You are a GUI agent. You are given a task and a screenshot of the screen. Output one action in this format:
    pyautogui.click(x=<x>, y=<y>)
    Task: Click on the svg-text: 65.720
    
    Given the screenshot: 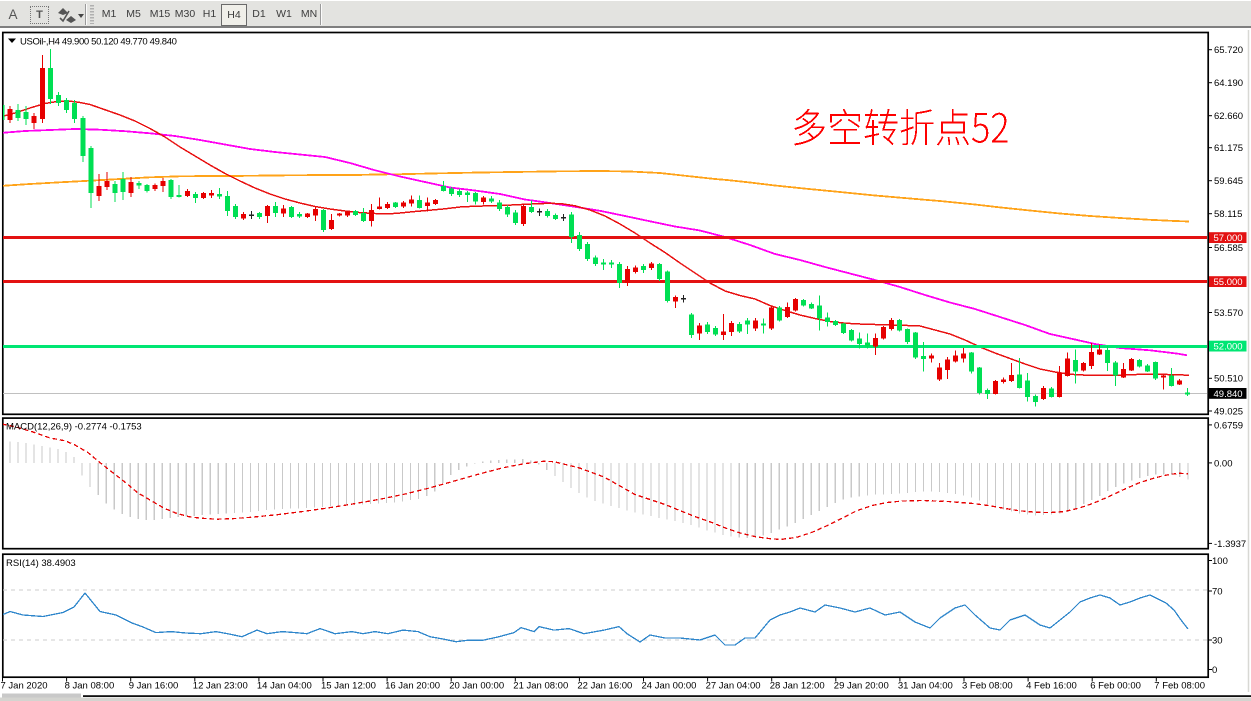 What is the action you would take?
    pyautogui.click(x=1228, y=50)
    